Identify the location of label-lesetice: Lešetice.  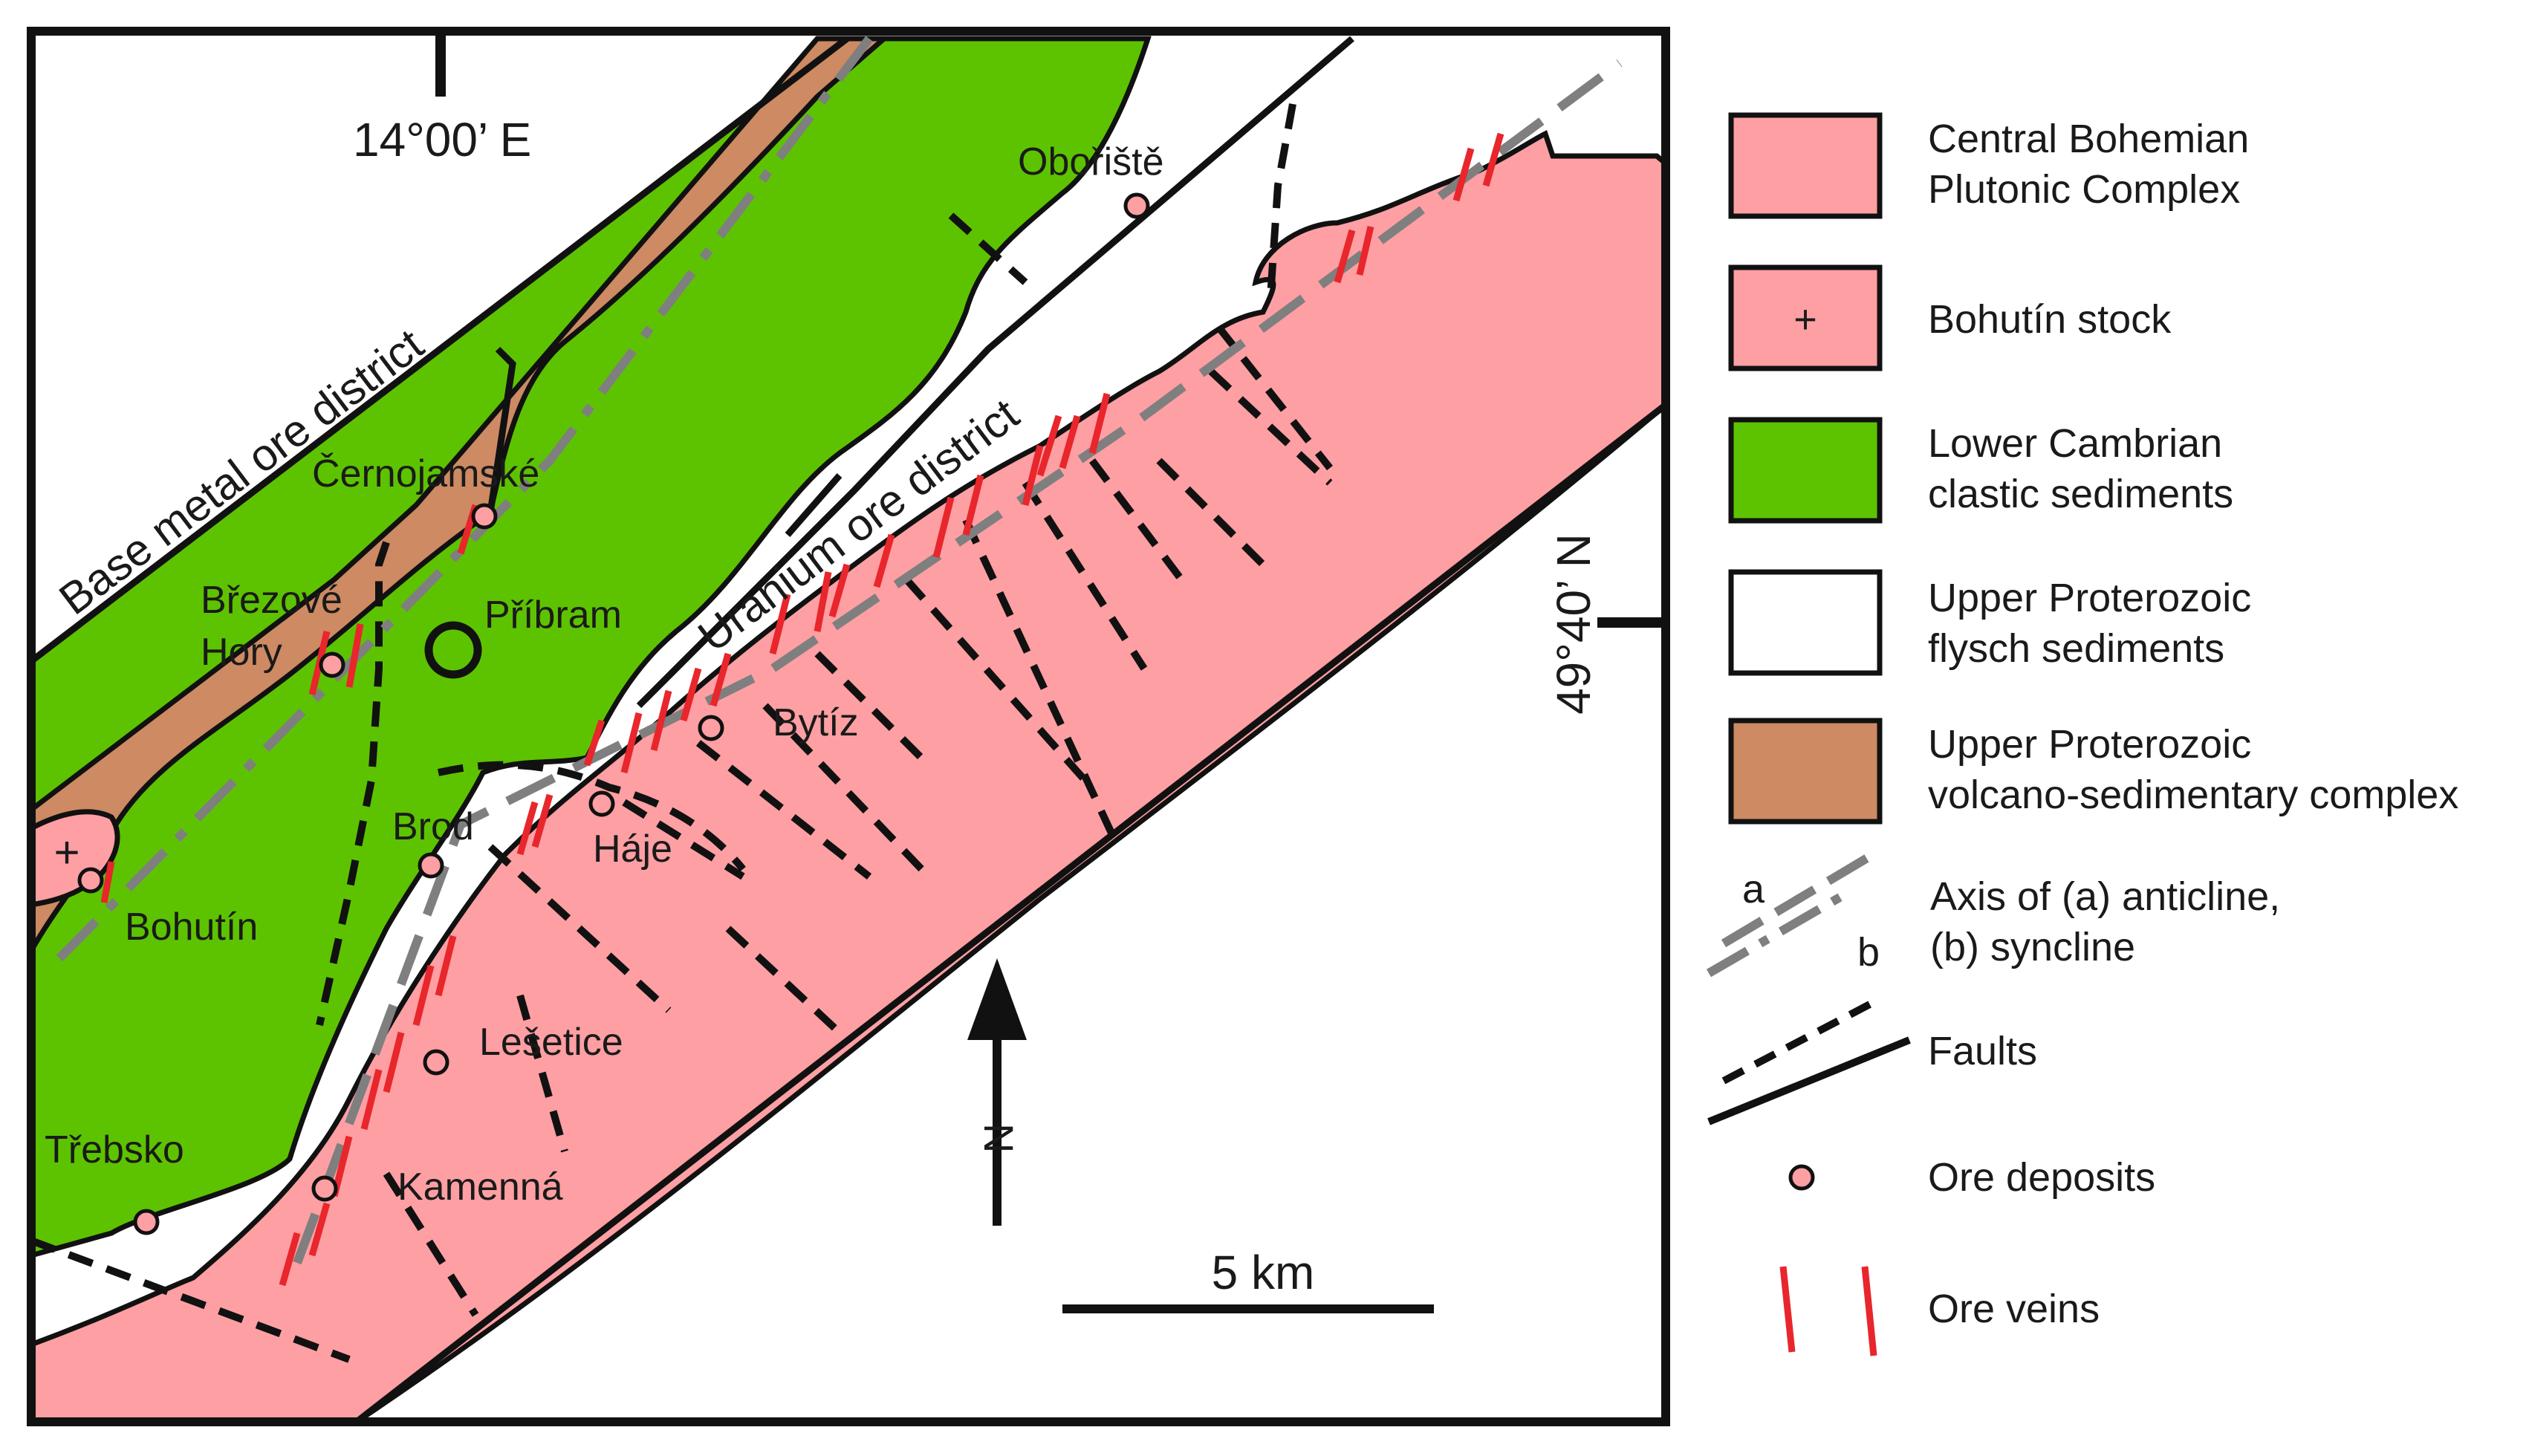
(551, 1043).